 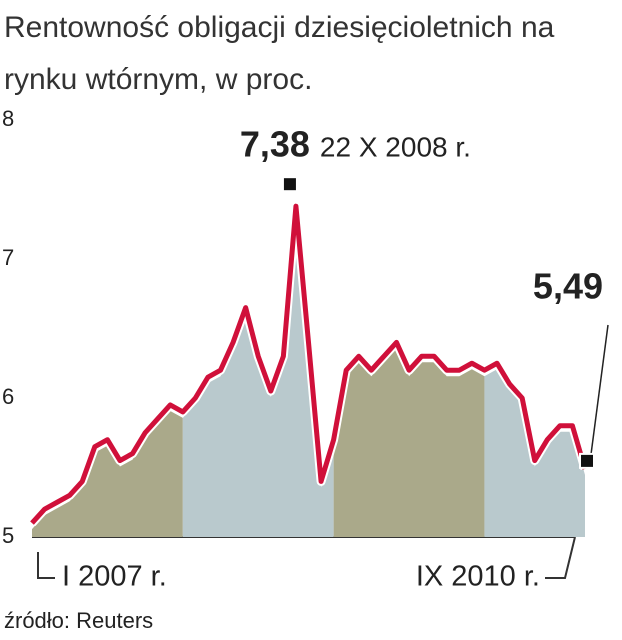 I want to click on x-tick-label: IX 2010 r., so click(x=478, y=577).